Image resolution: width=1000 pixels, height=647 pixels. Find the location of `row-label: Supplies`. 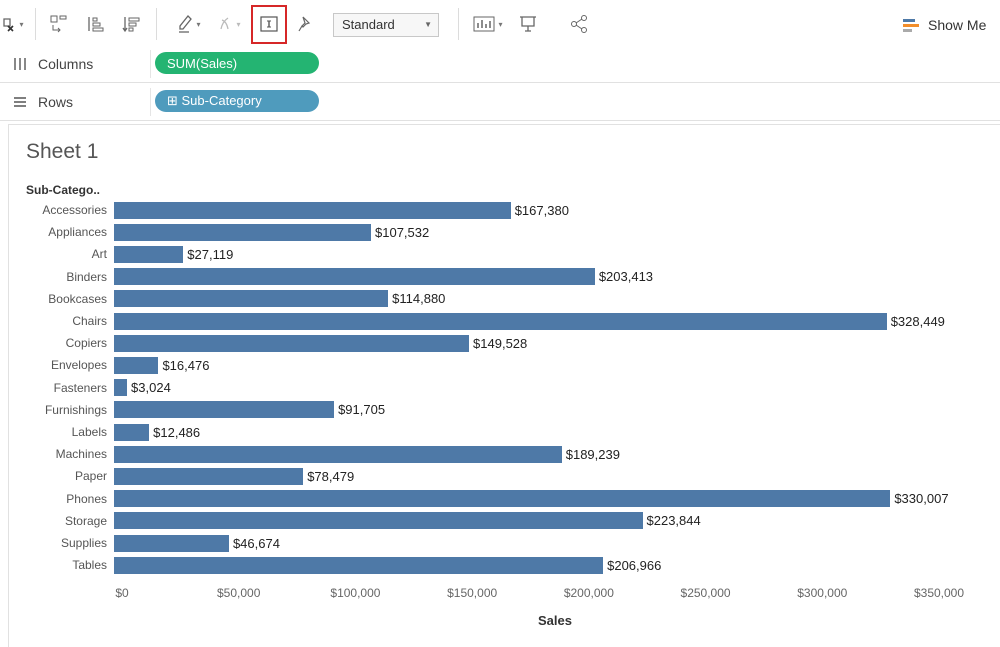

row-label: Supplies is located at coordinates (83, 543).